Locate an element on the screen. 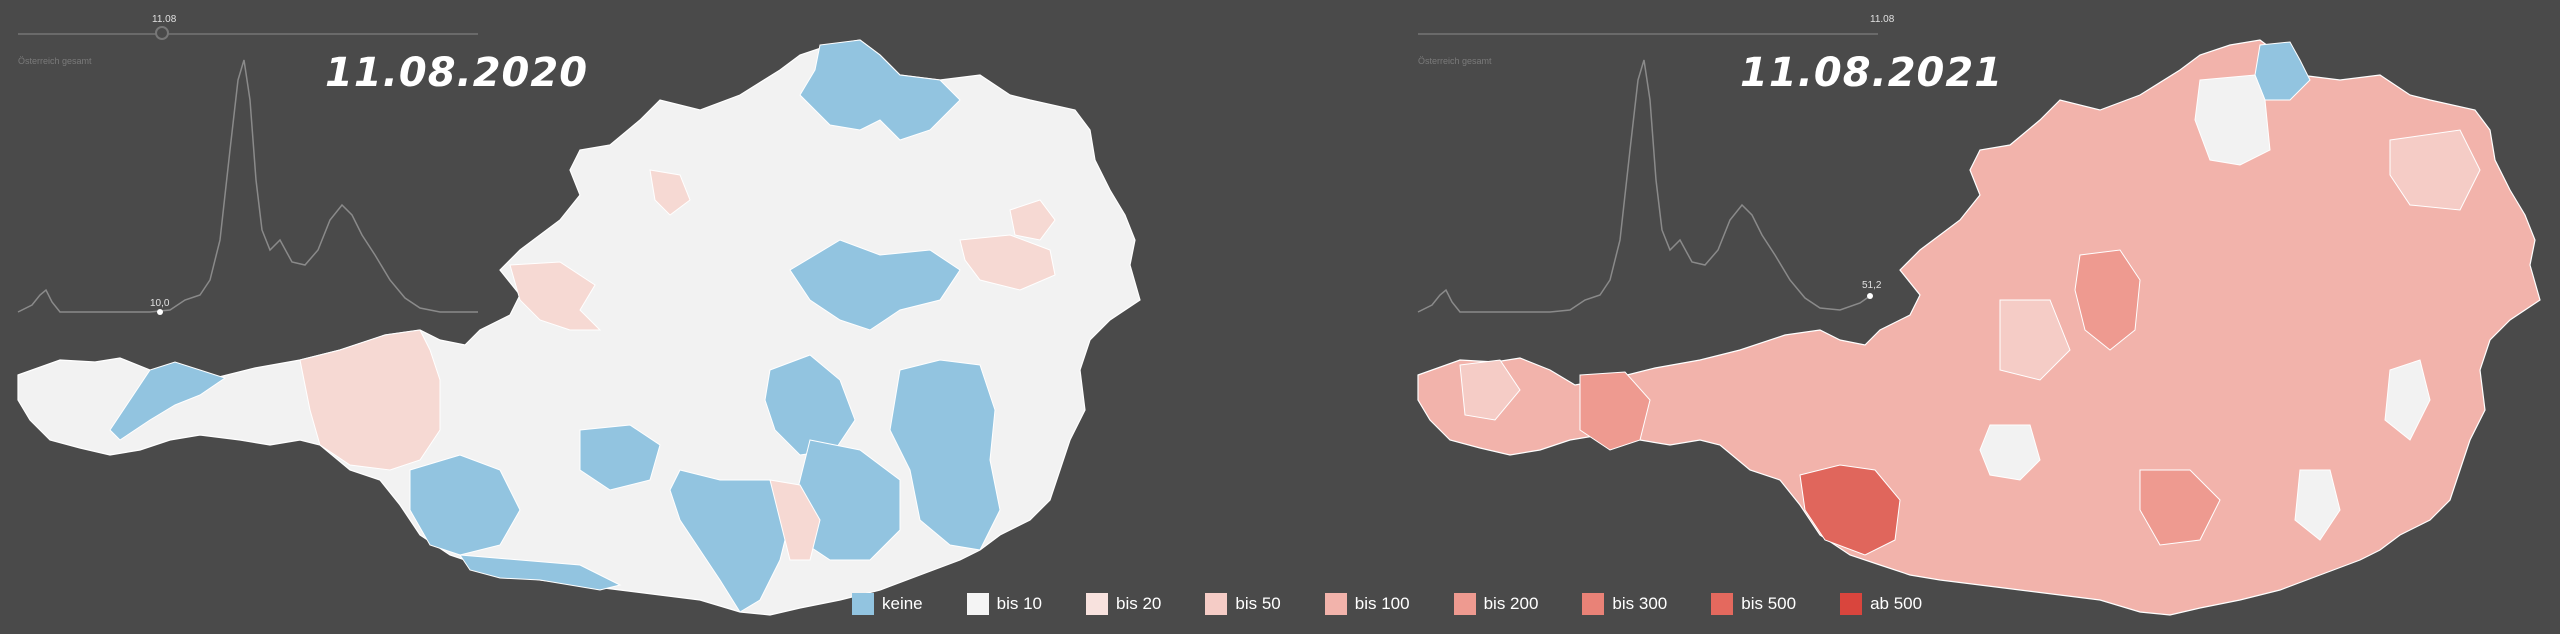  legend-item: bis 300 is located at coordinates (1624, 604).